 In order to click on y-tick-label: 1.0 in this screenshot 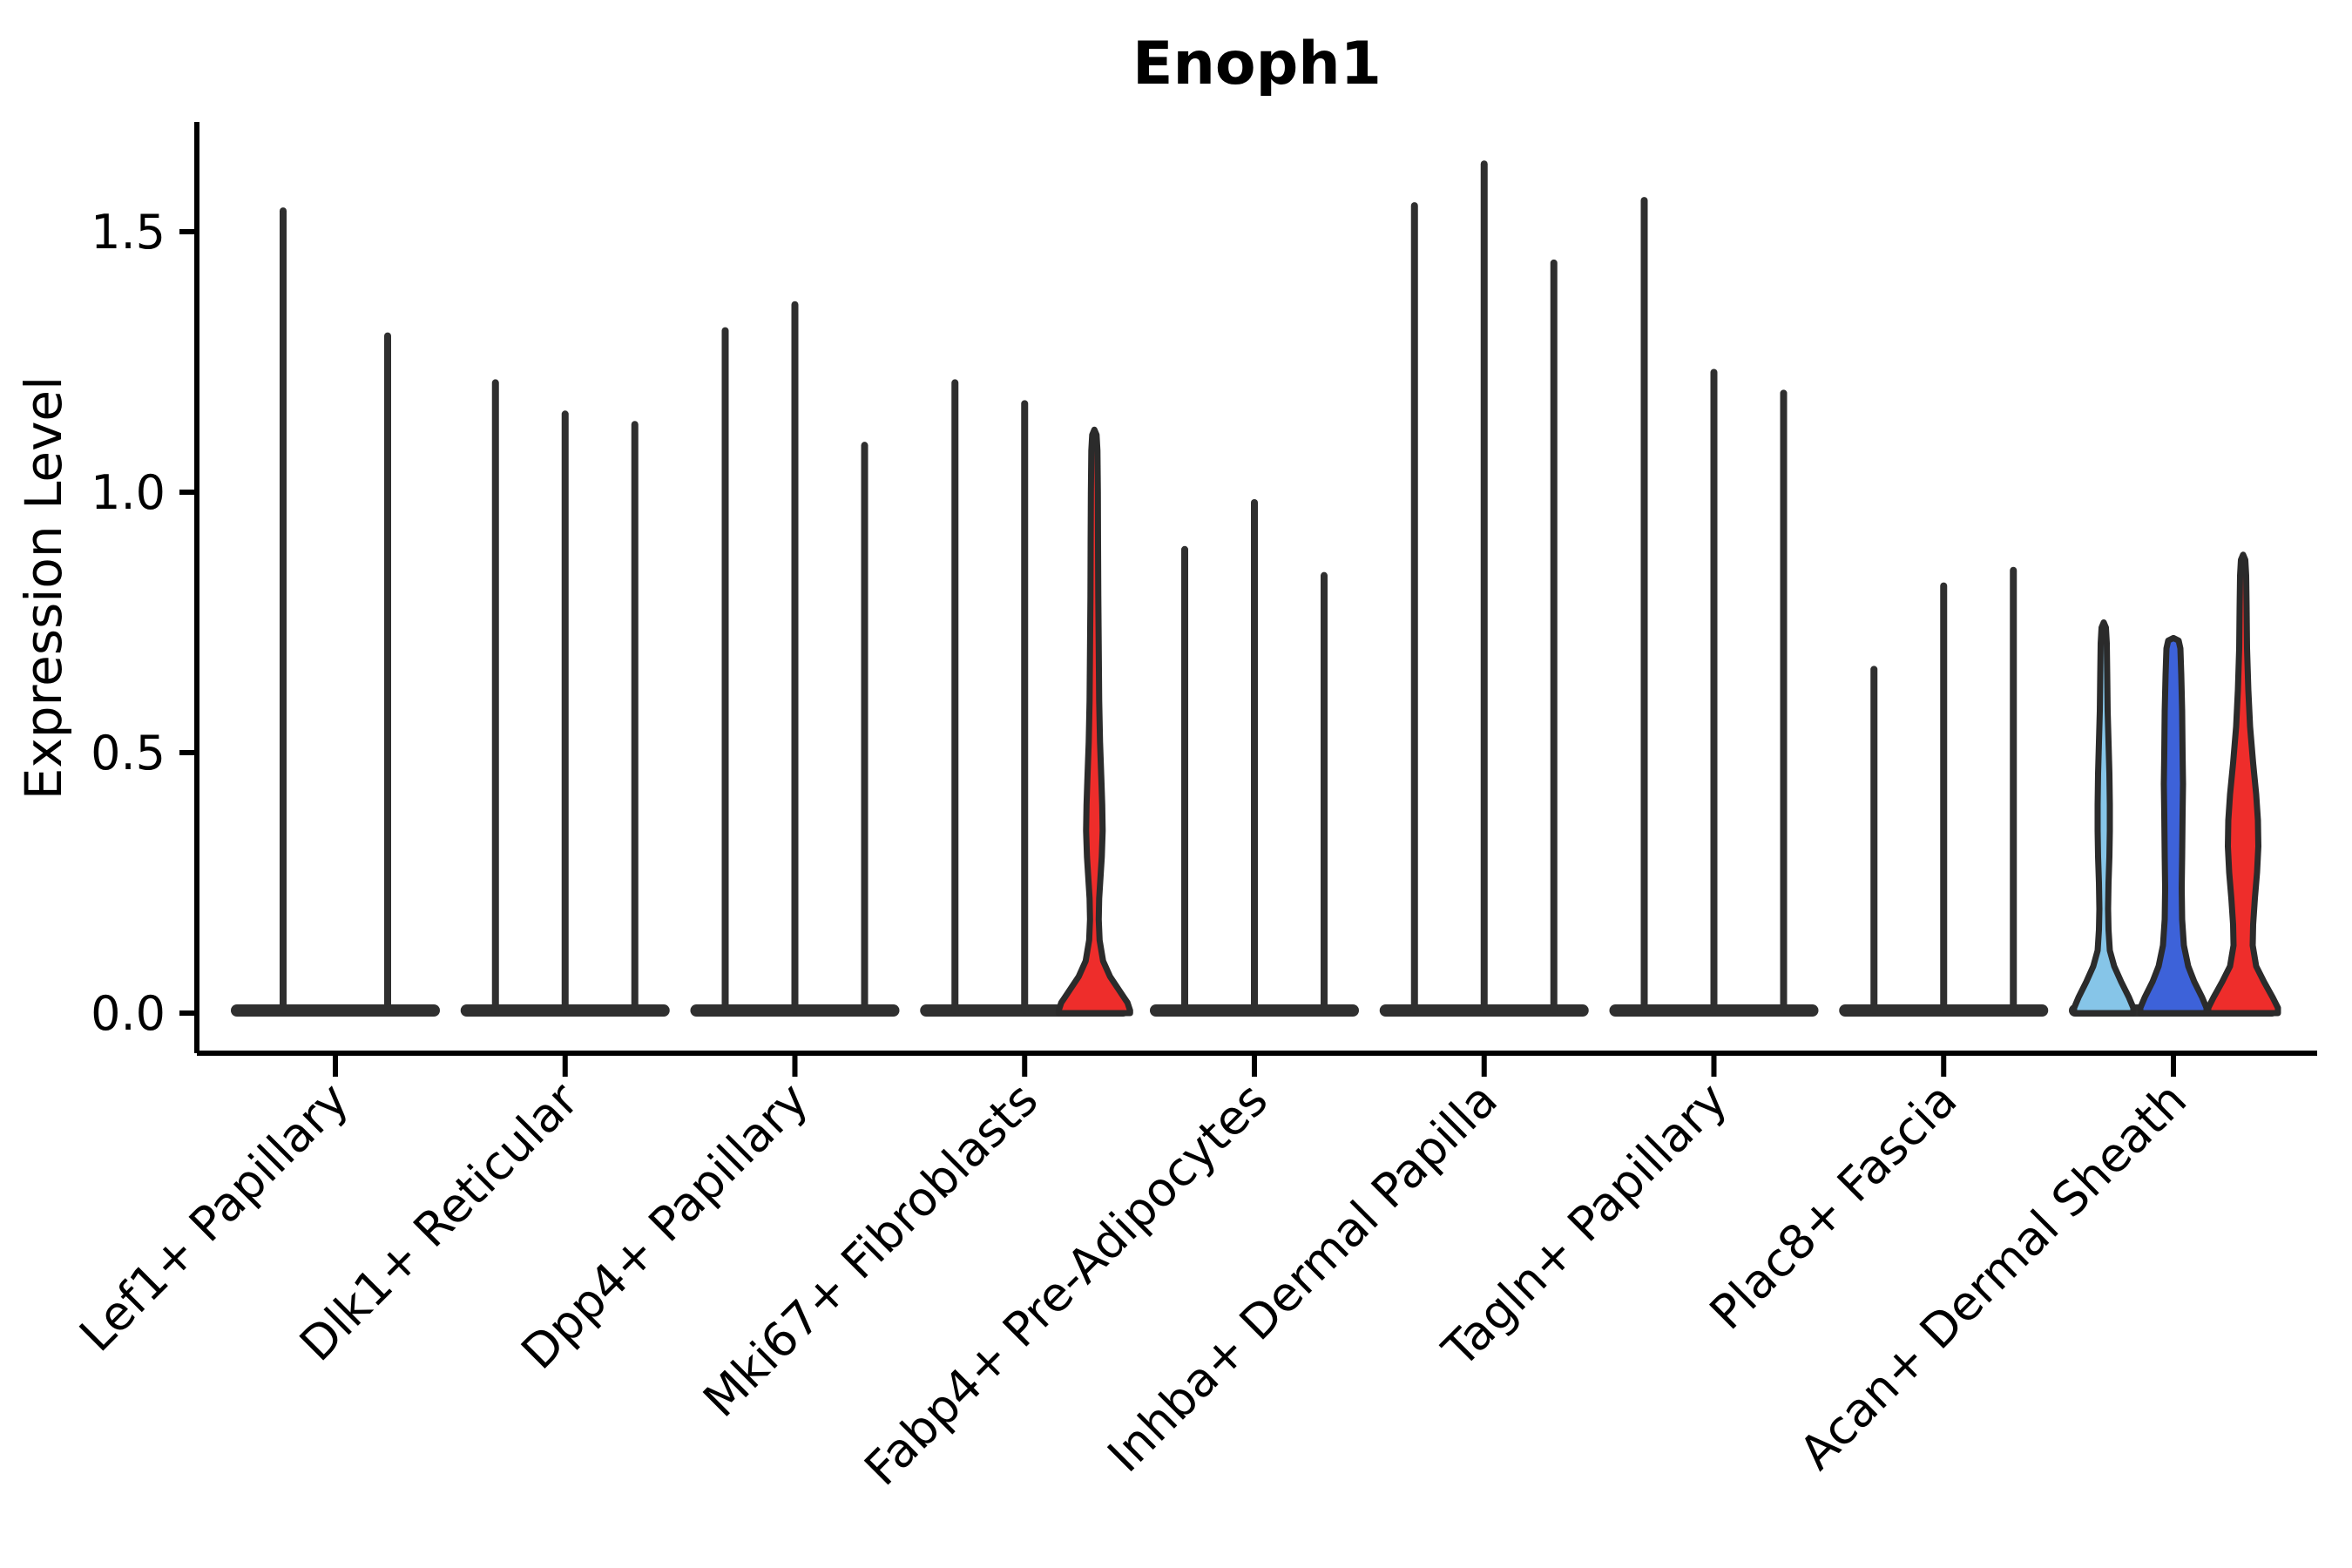, I will do `click(129, 492)`.